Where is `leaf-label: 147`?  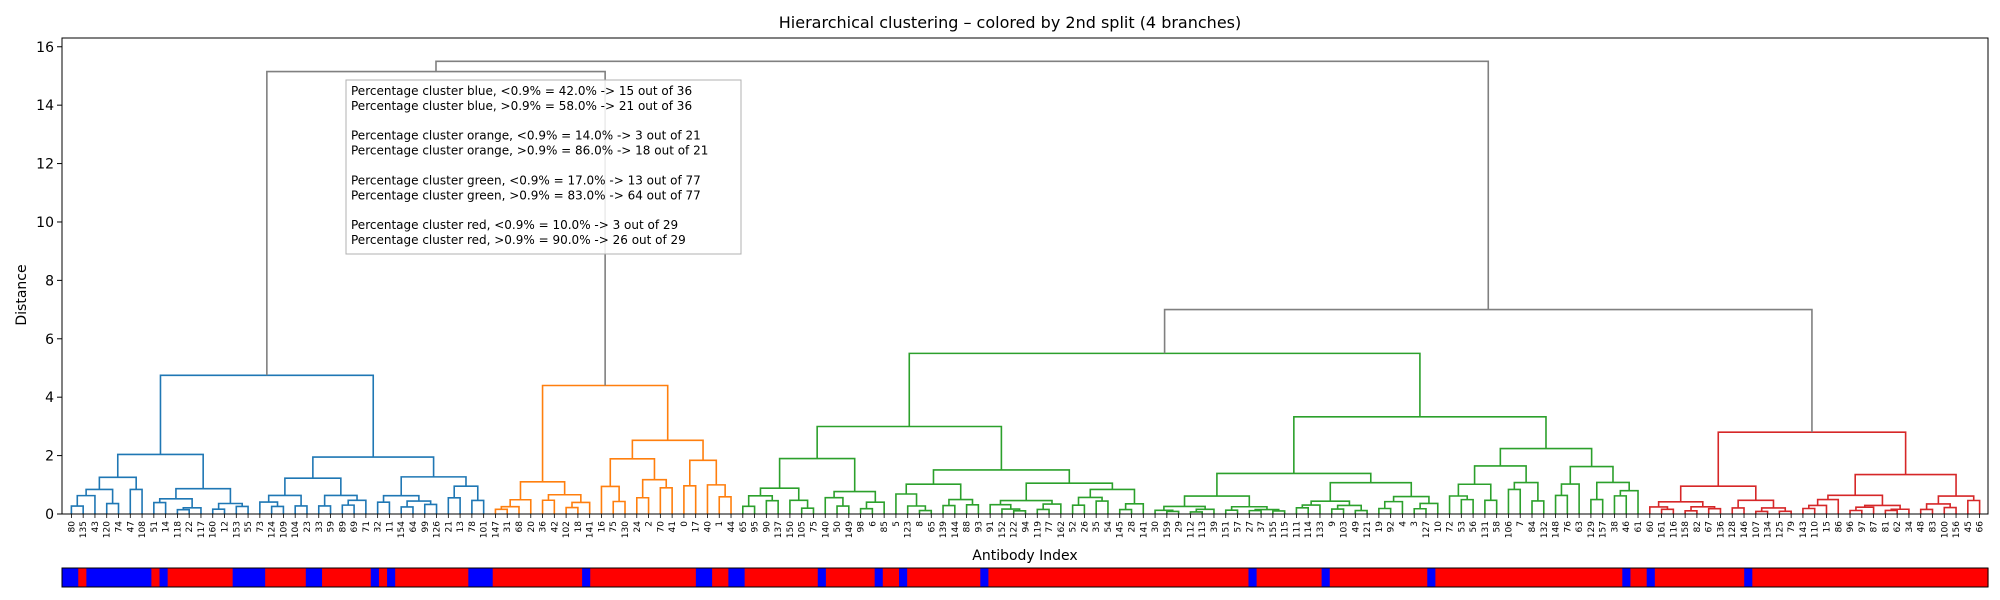 leaf-label: 147 is located at coordinates (496, 529).